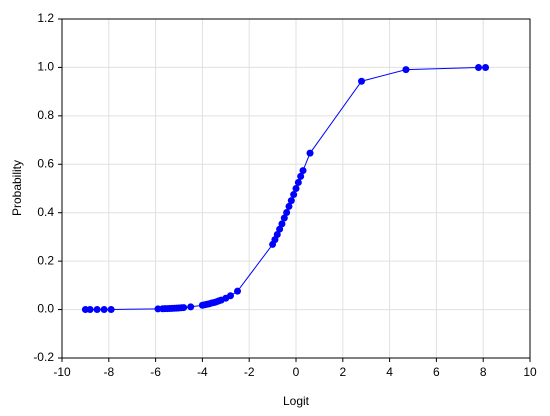 This screenshot has height=416, width=550. Describe the element at coordinates (62, 372) in the screenshot. I see `x-tick-label: -10` at that location.